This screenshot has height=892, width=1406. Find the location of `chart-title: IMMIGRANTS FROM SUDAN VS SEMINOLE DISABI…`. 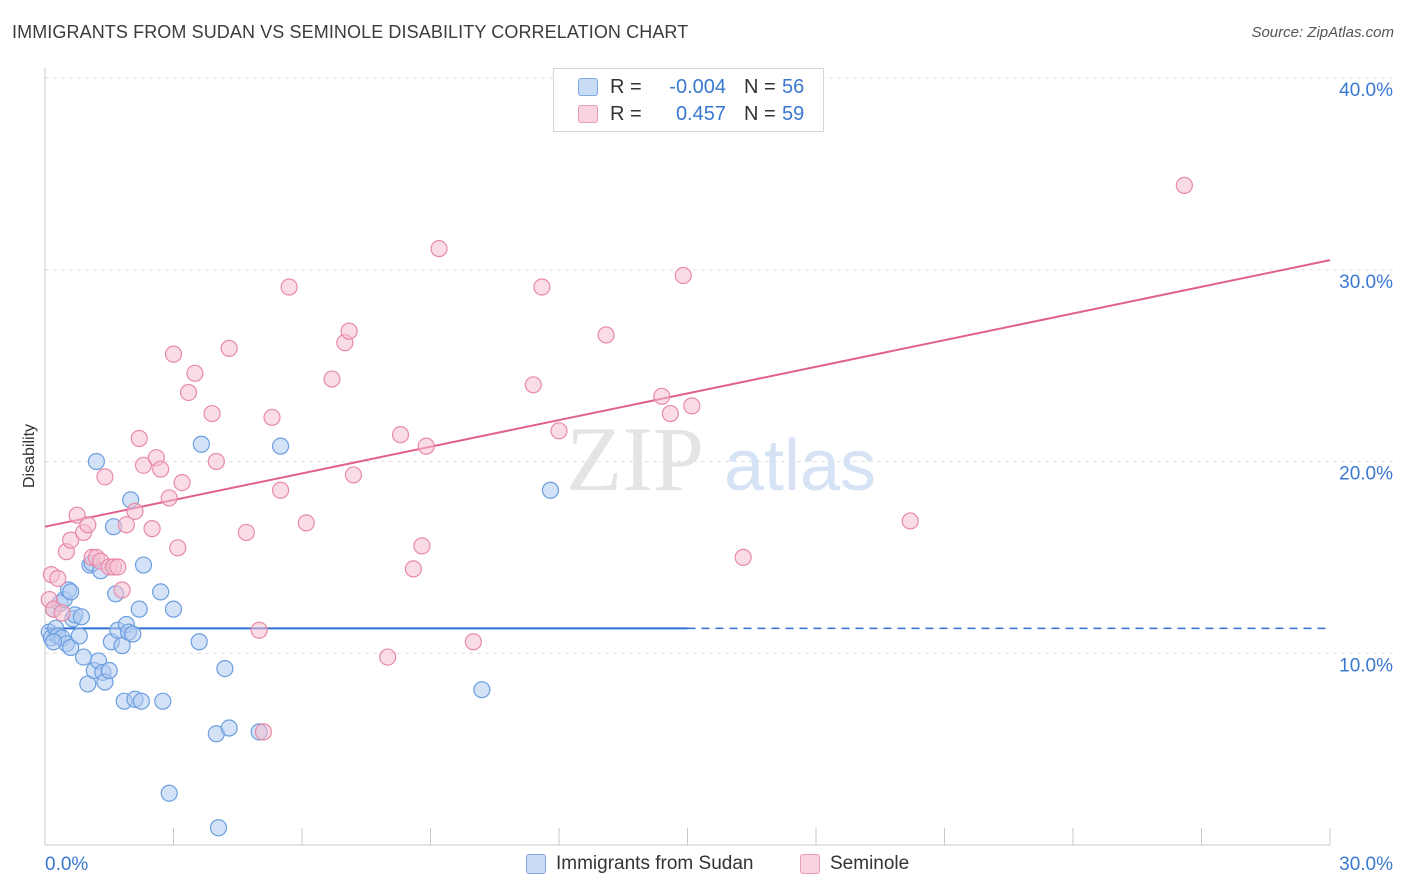

chart-title: IMMIGRANTS FROM SUDAN VS SEMINOLE DISABI… is located at coordinates (350, 32).